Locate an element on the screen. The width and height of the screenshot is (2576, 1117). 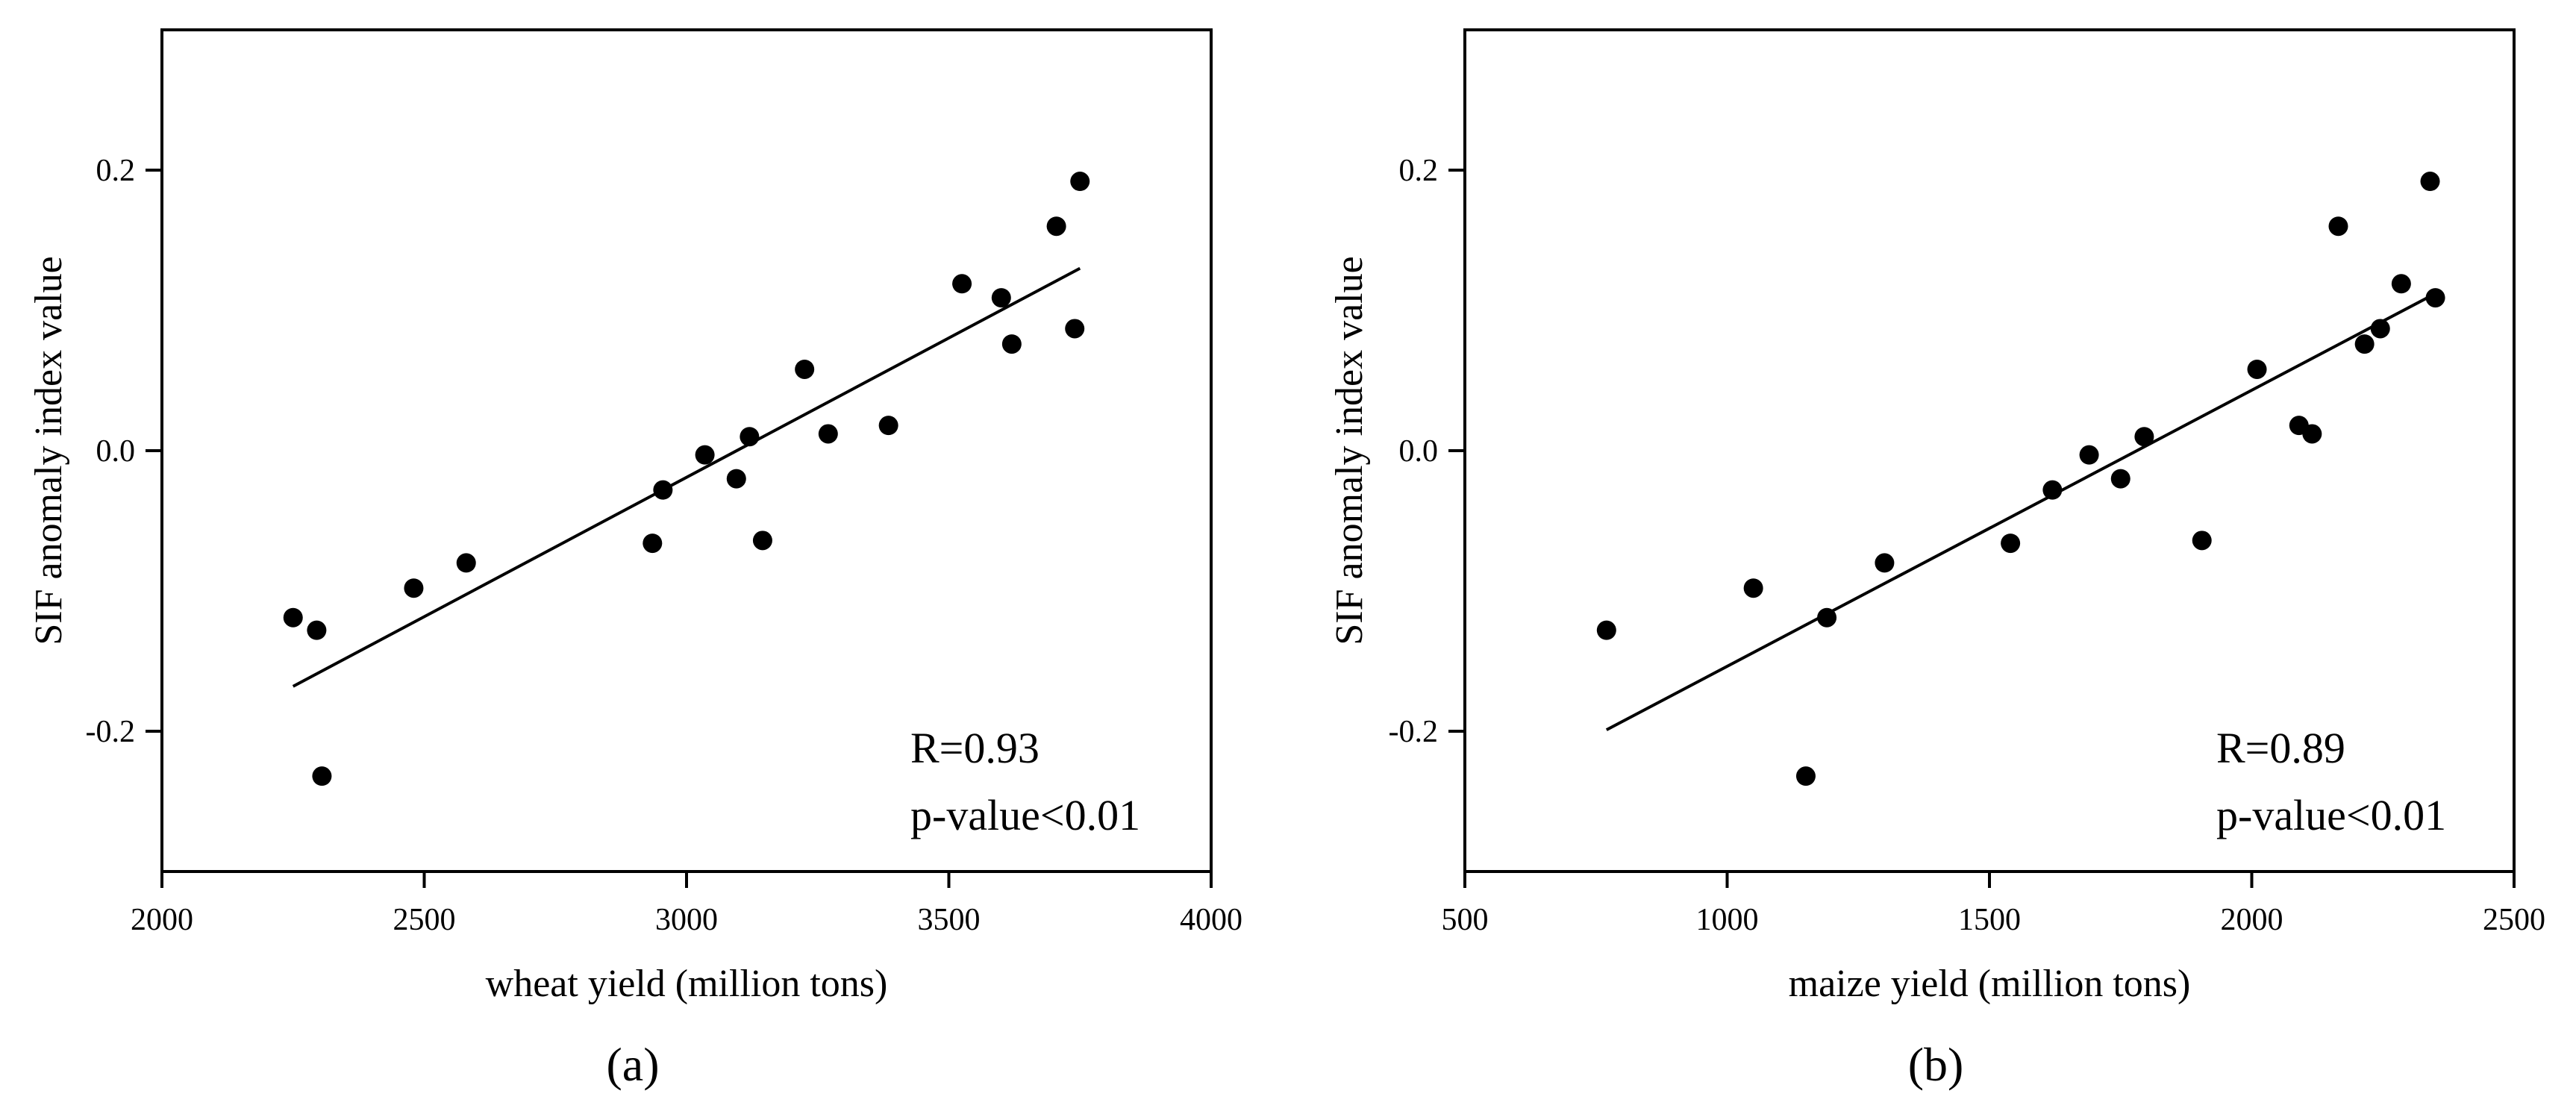
x-tick-label: 1000 is located at coordinates (1727, 920).